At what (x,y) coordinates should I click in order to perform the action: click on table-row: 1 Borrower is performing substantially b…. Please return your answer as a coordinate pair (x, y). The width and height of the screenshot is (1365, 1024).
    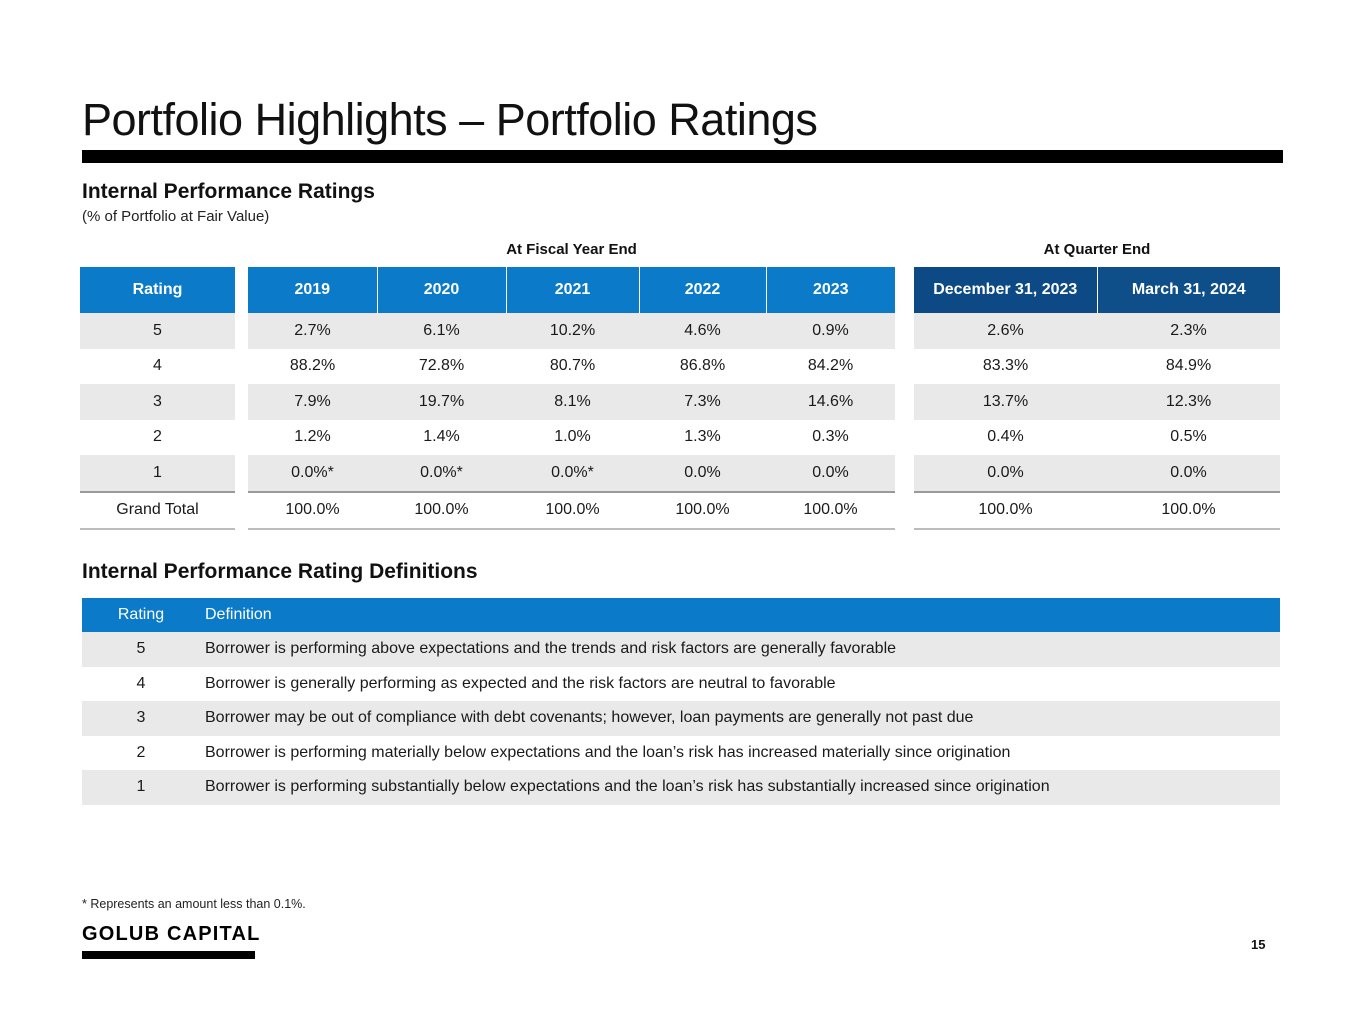
    Looking at the image, I should click on (681, 787).